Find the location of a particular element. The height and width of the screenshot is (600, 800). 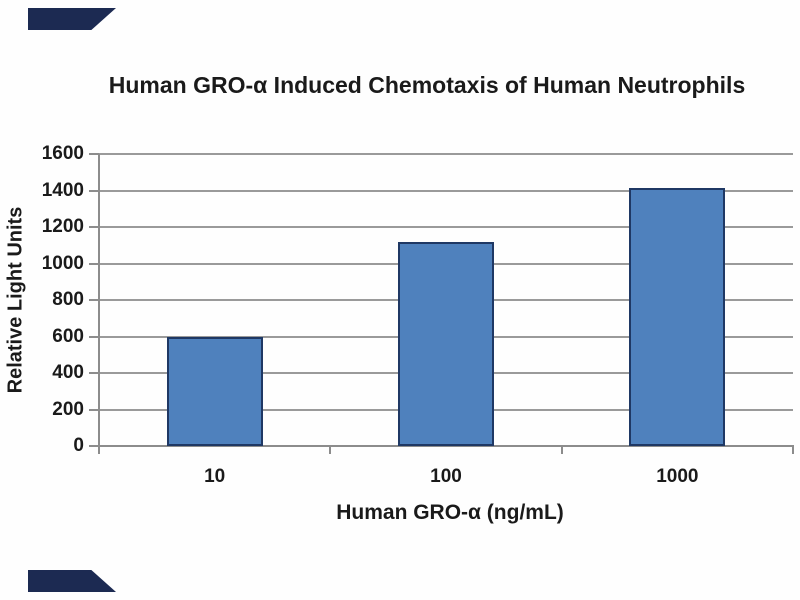

y-tick-label: 0 is located at coordinates (78, 445).